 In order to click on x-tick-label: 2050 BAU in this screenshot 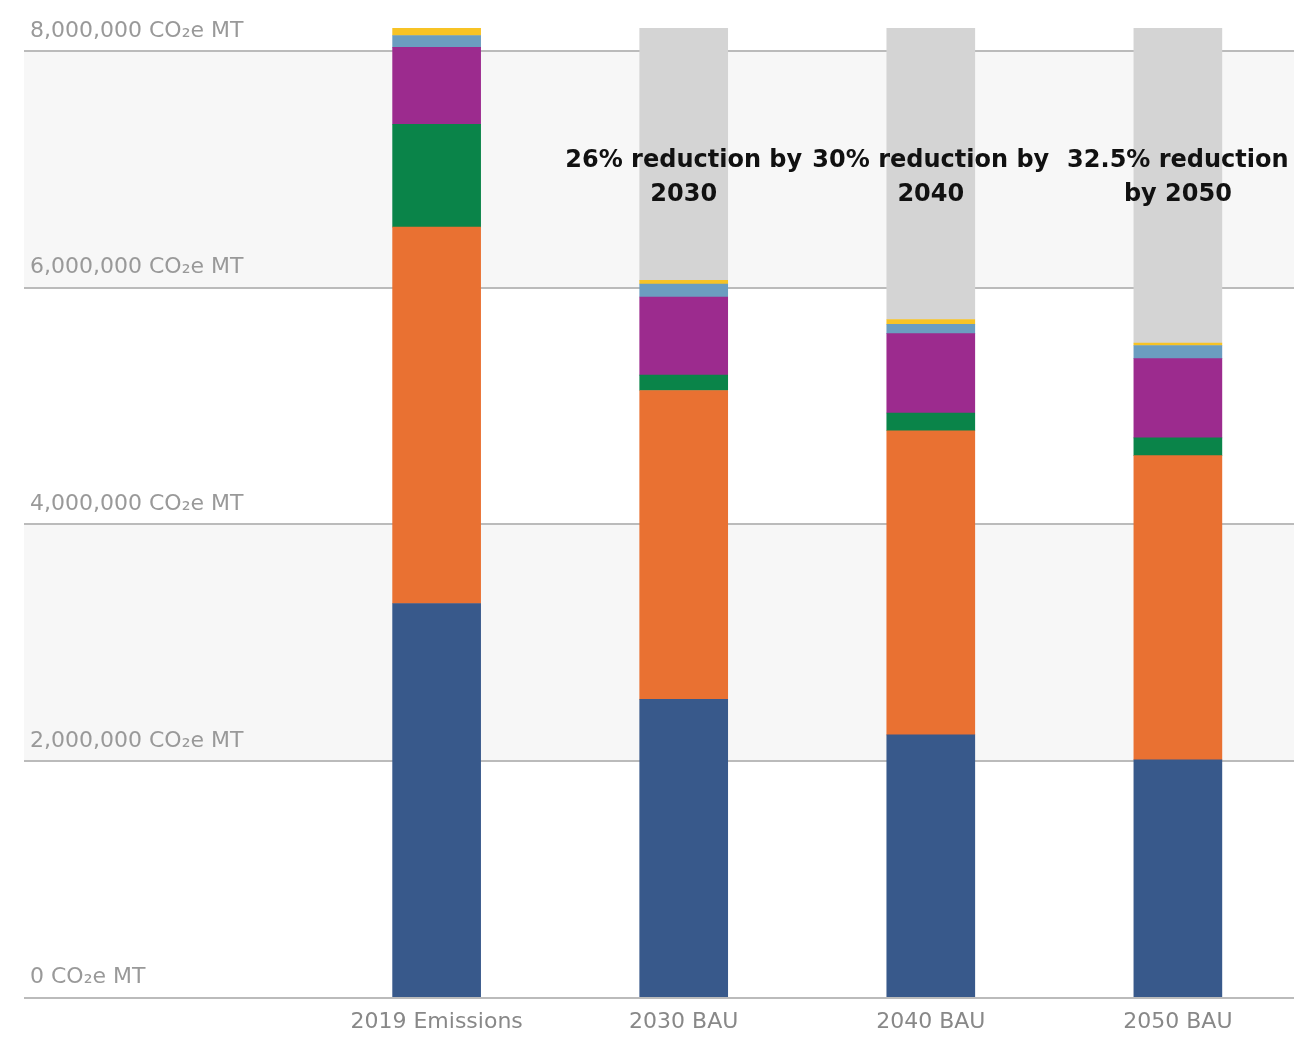, I will do `click(1178, 1020)`.